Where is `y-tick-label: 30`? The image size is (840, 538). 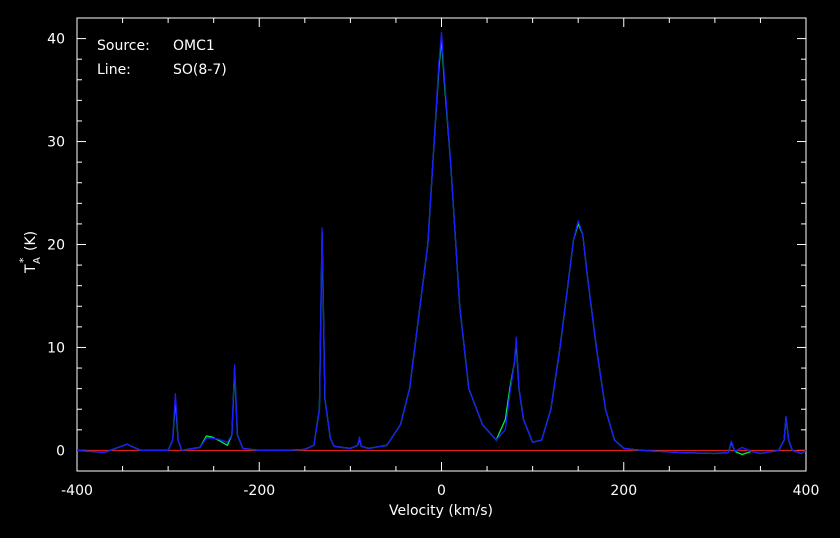
y-tick-label: 30 is located at coordinates (56, 143).